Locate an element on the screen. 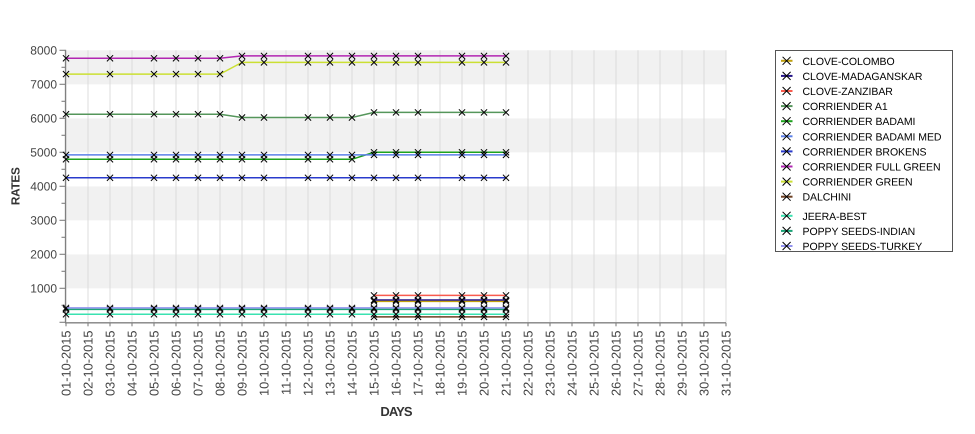 The width and height of the screenshot is (975, 434). svg-text: 13-10-2015 is located at coordinates (330, 363).